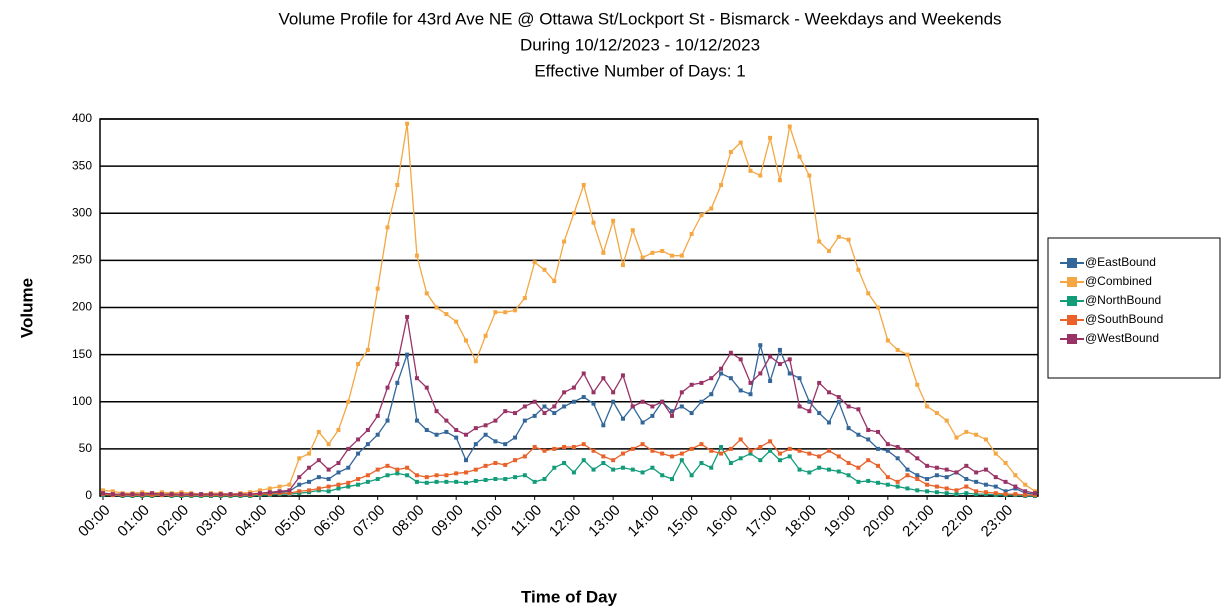  What do you see at coordinates (82, 165) in the screenshot?
I see `y-tick-label: 350` at bounding box center [82, 165].